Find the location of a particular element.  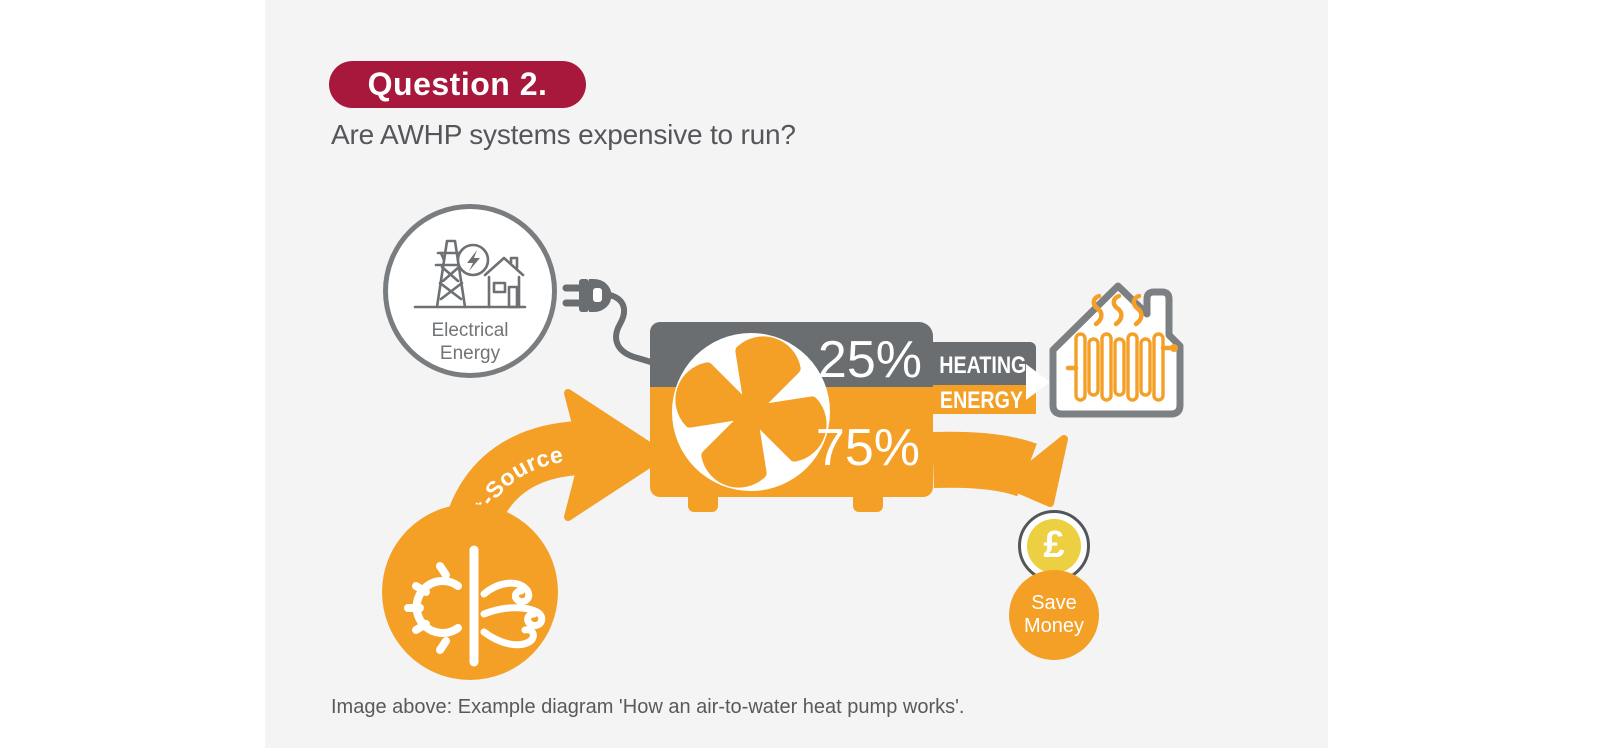

output-arrow-icon is located at coordinates (1038, 382).